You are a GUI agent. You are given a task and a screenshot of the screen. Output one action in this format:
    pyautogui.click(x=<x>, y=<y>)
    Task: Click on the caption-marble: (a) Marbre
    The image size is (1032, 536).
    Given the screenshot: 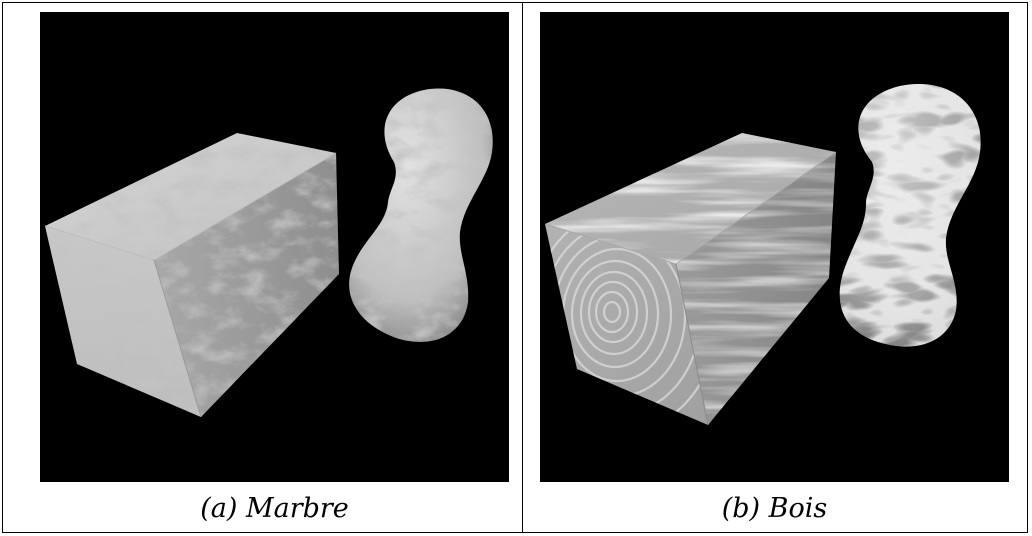 What is the action you would take?
    pyautogui.click(x=274, y=508)
    